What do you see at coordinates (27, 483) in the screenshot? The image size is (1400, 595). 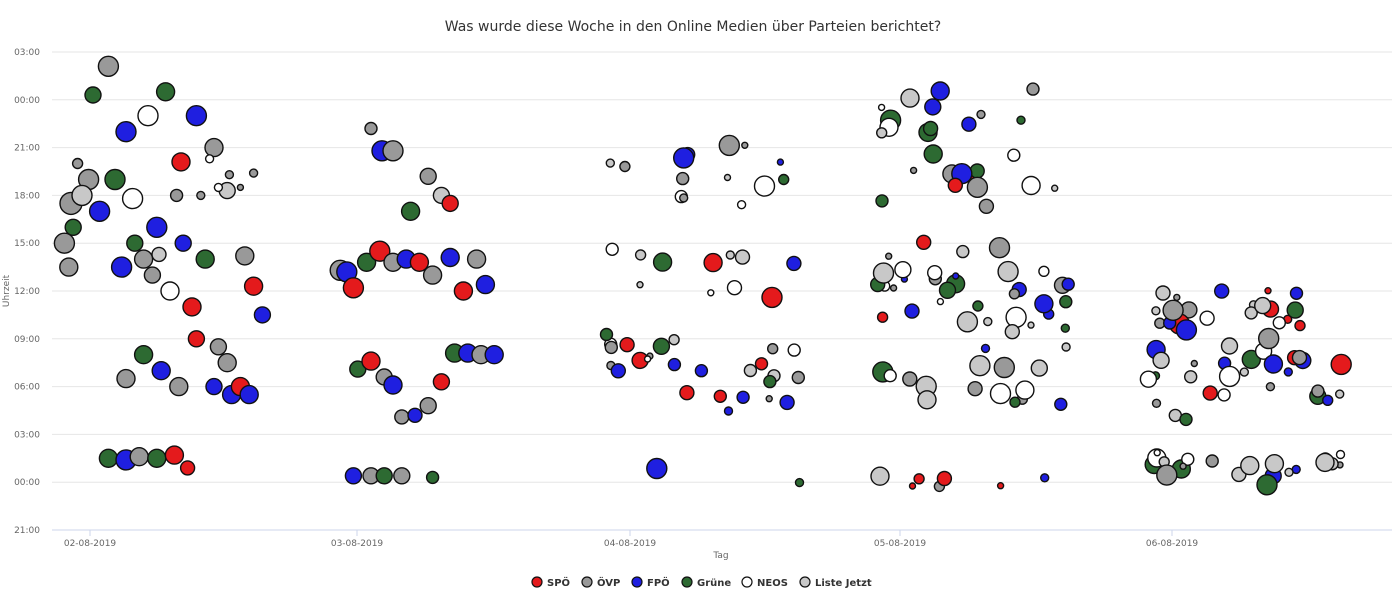 I see `y-tick-label: 00:00` at bounding box center [27, 483].